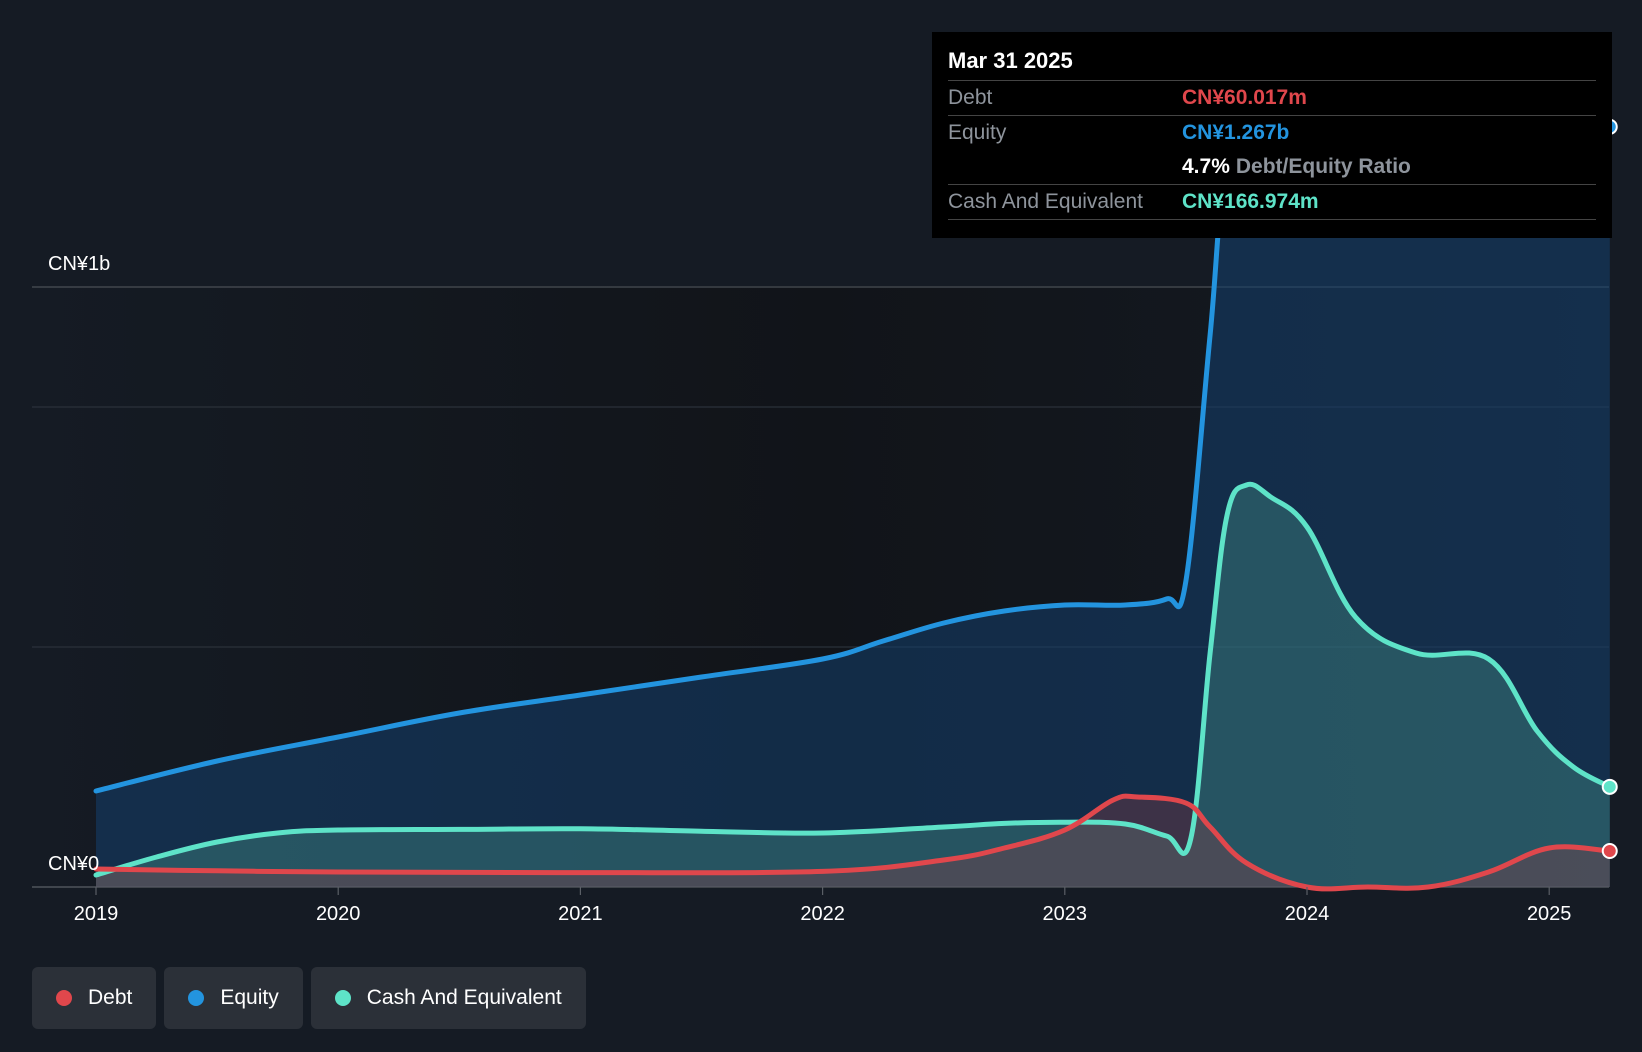  Describe the element at coordinates (96, 914) in the screenshot. I see `x-tick-label: 2019` at that location.